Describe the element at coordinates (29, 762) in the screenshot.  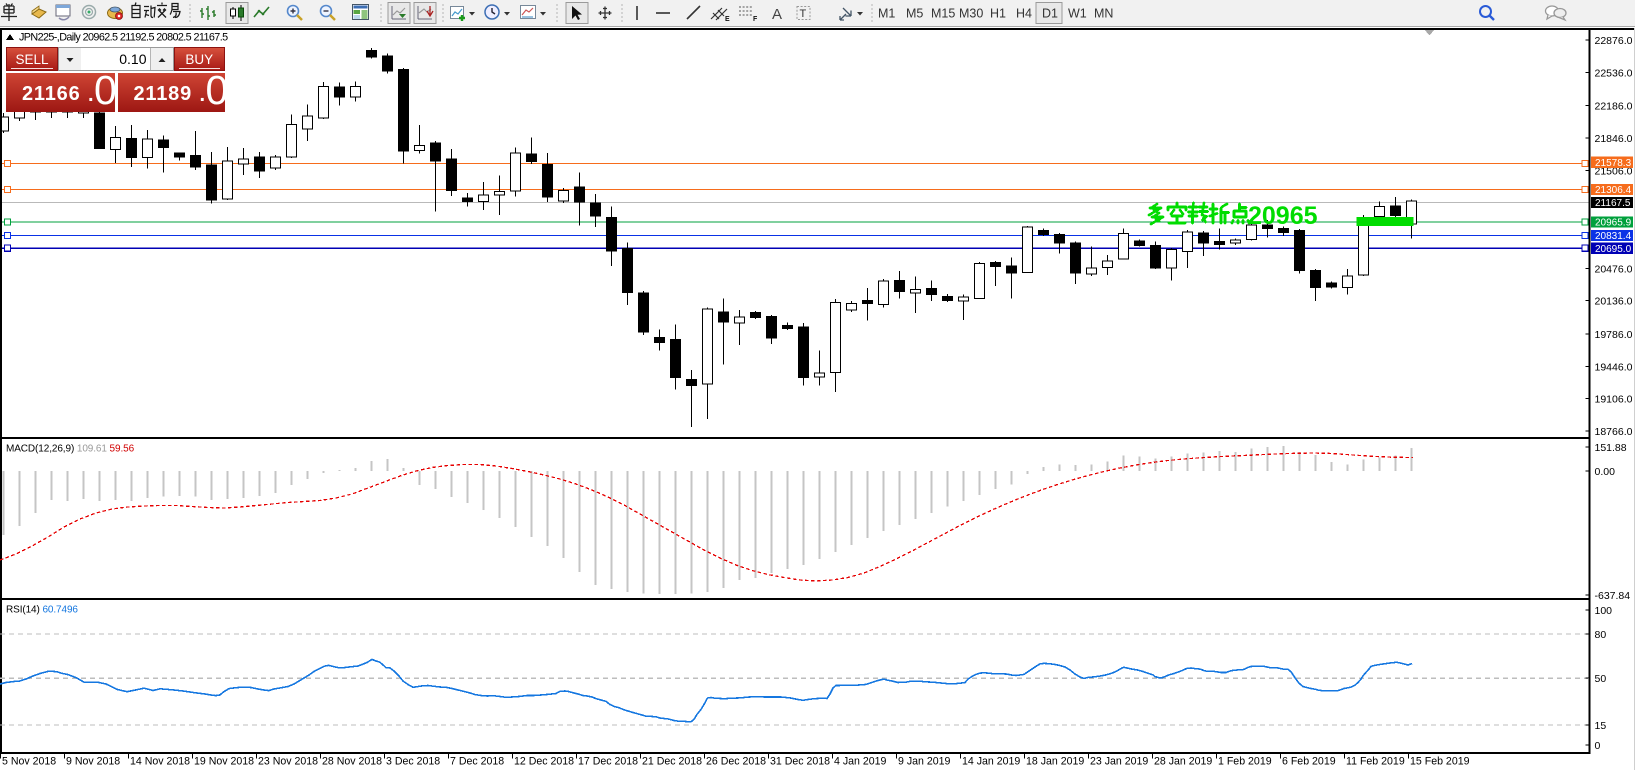
I see `svg-text: 5 Nov 2018` at that location.